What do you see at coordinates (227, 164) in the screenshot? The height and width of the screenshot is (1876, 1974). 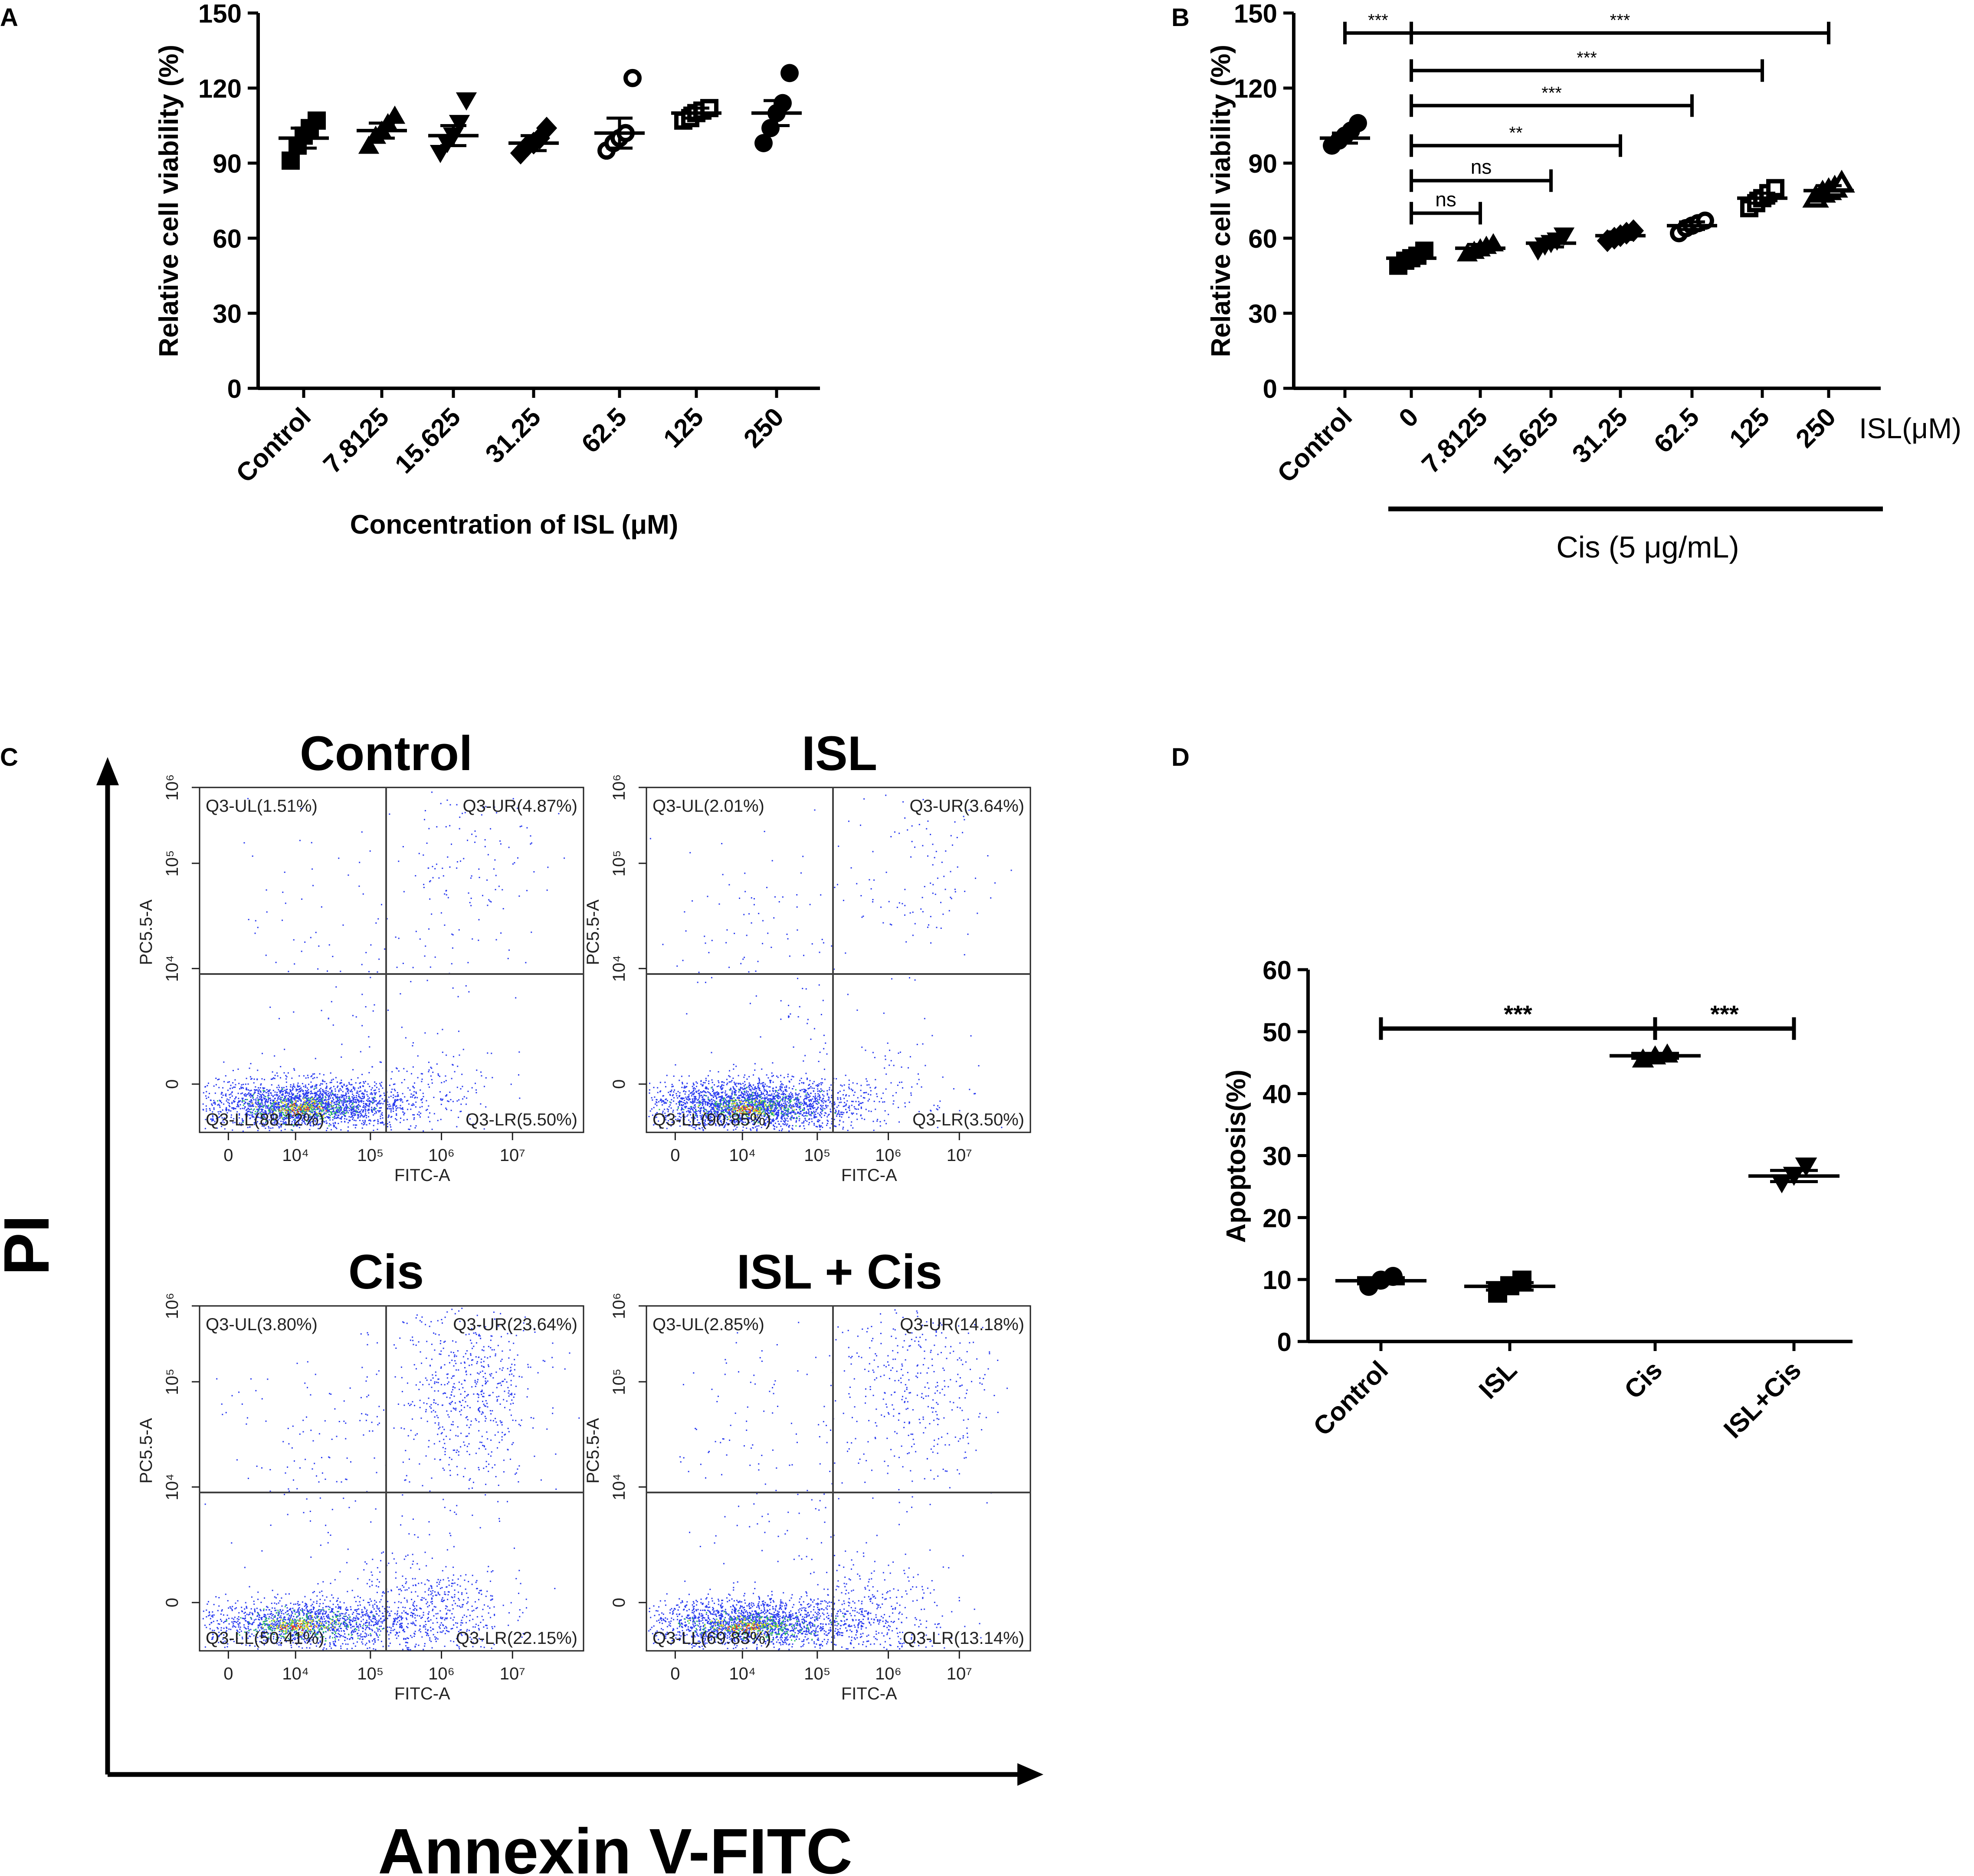 I see `panel-a-ytick-label: 90` at bounding box center [227, 164].